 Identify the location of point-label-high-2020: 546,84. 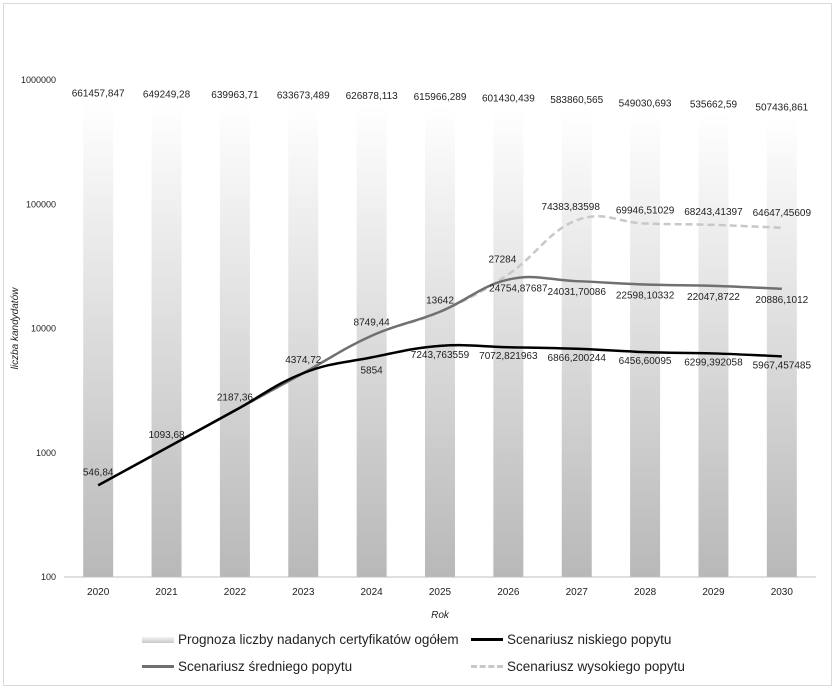
(98, 472).